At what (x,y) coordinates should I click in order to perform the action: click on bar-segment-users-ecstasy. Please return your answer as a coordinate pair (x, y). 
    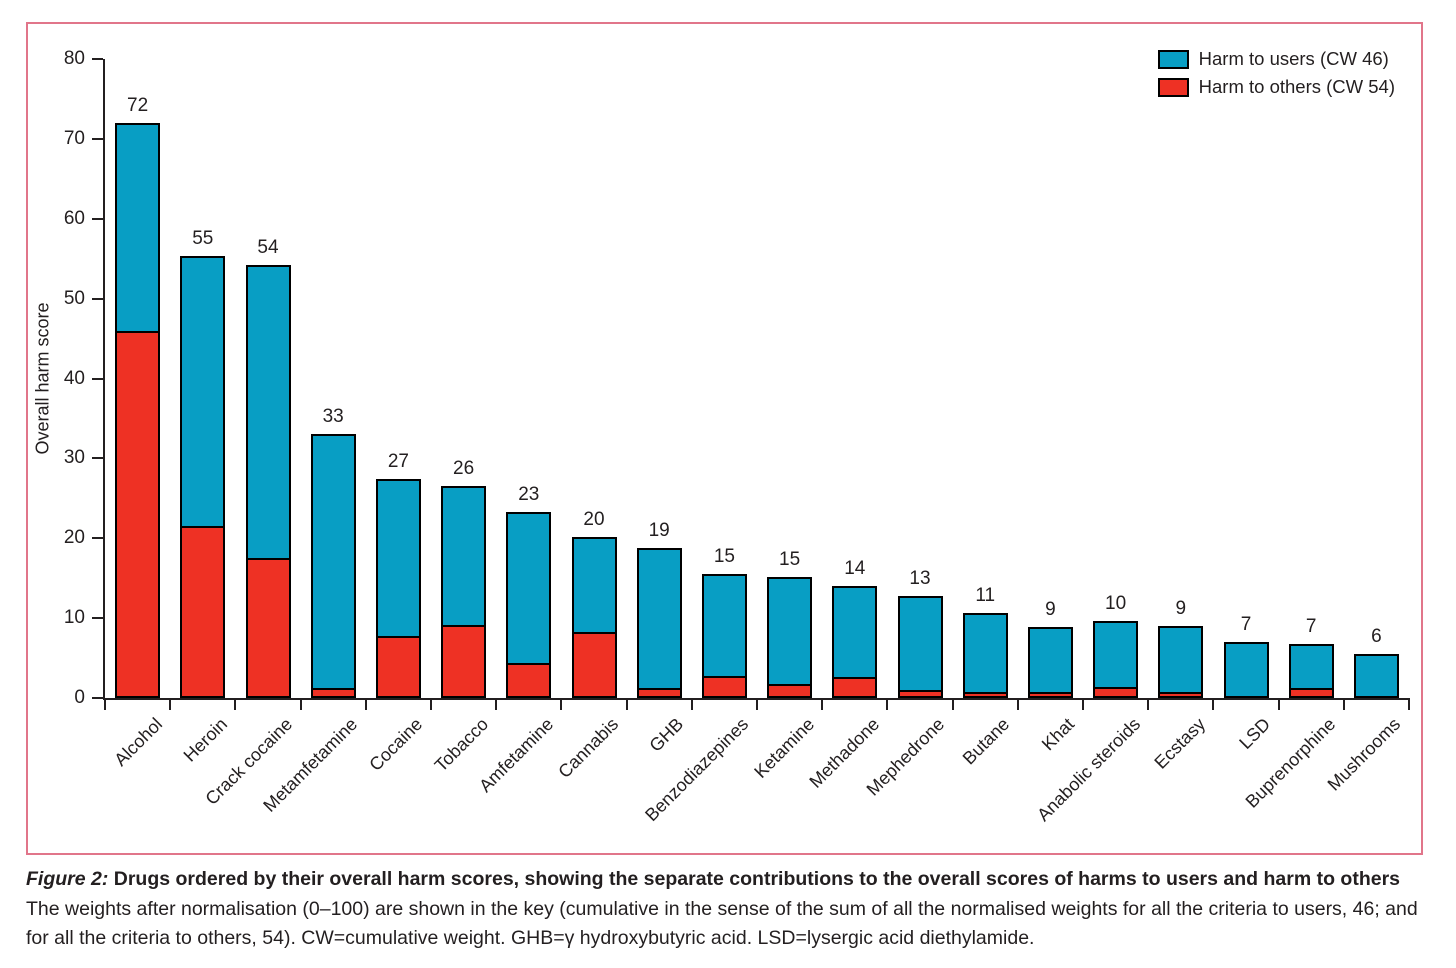
    Looking at the image, I should click on (1181, 659).